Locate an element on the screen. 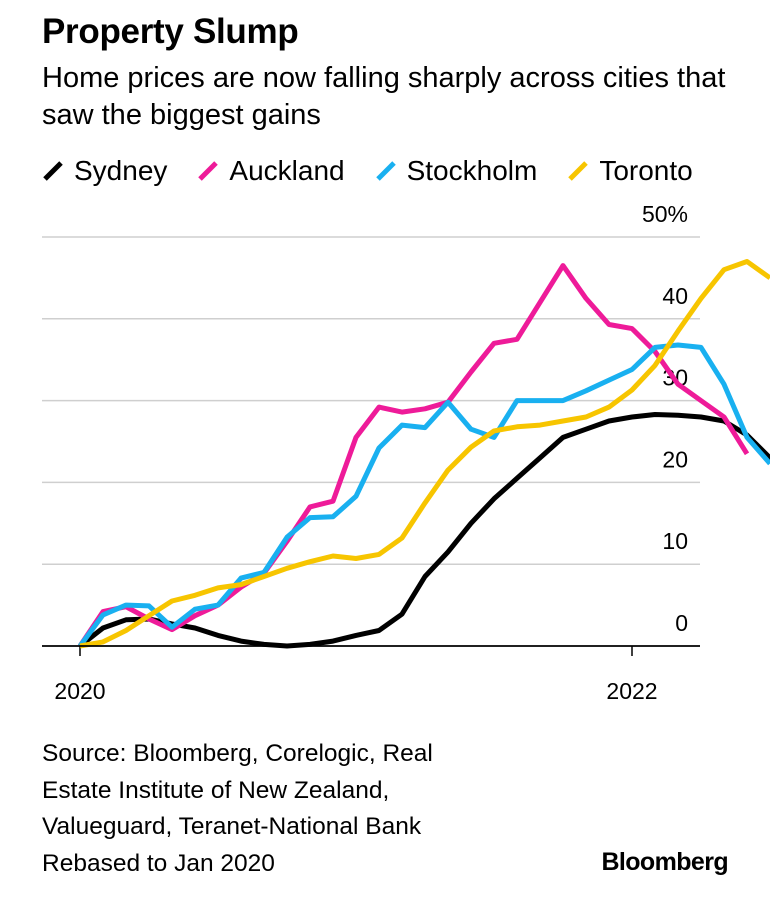  y-tick-label: 20 is located at coordinates (675, 459).